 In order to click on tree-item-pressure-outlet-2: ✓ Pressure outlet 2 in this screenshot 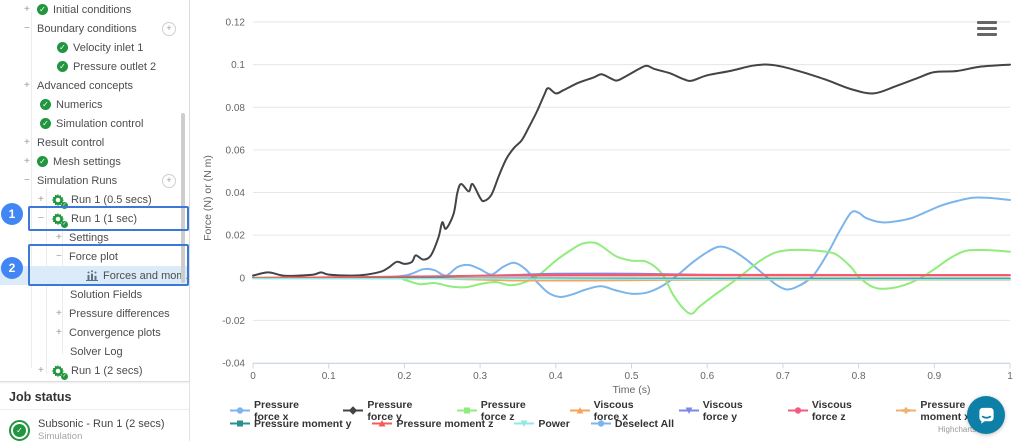, I will do `click(94, 66)`.